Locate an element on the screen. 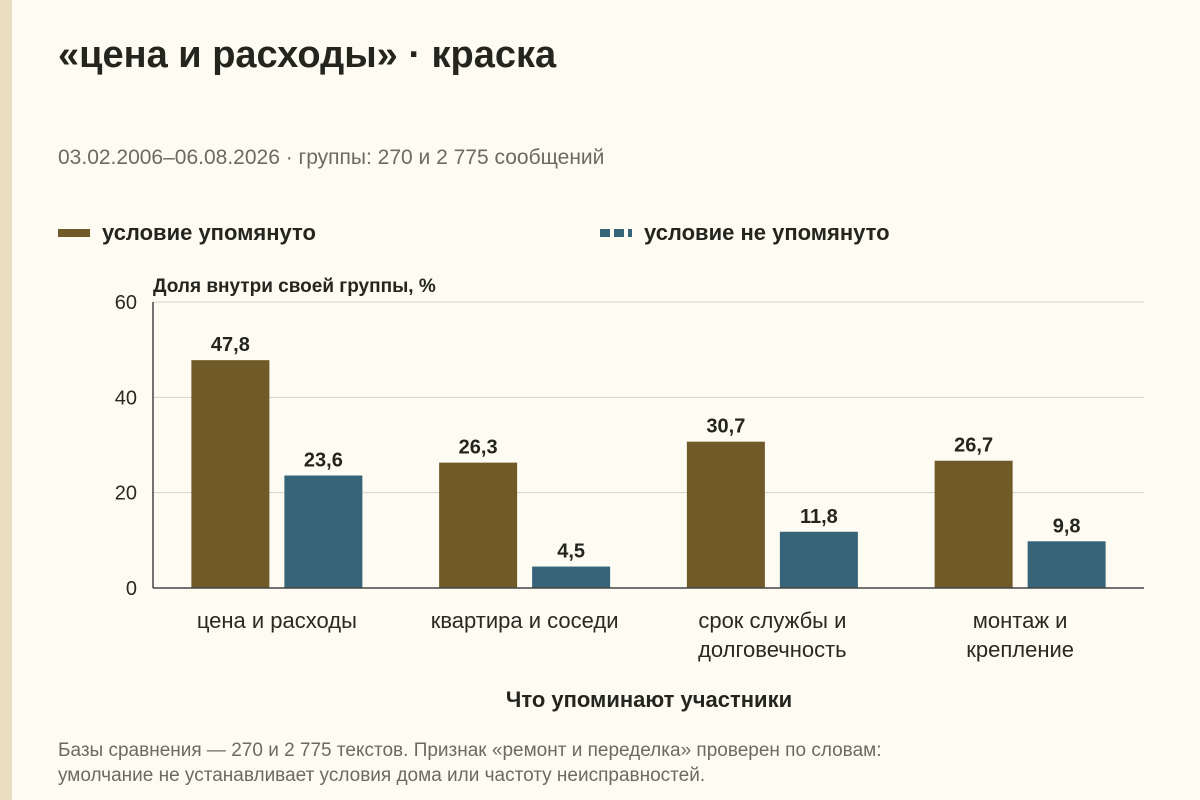 The width and height of the screenshot is (1200, 800). bar-value-label: 47,8 is located at coordinates (230, 345).